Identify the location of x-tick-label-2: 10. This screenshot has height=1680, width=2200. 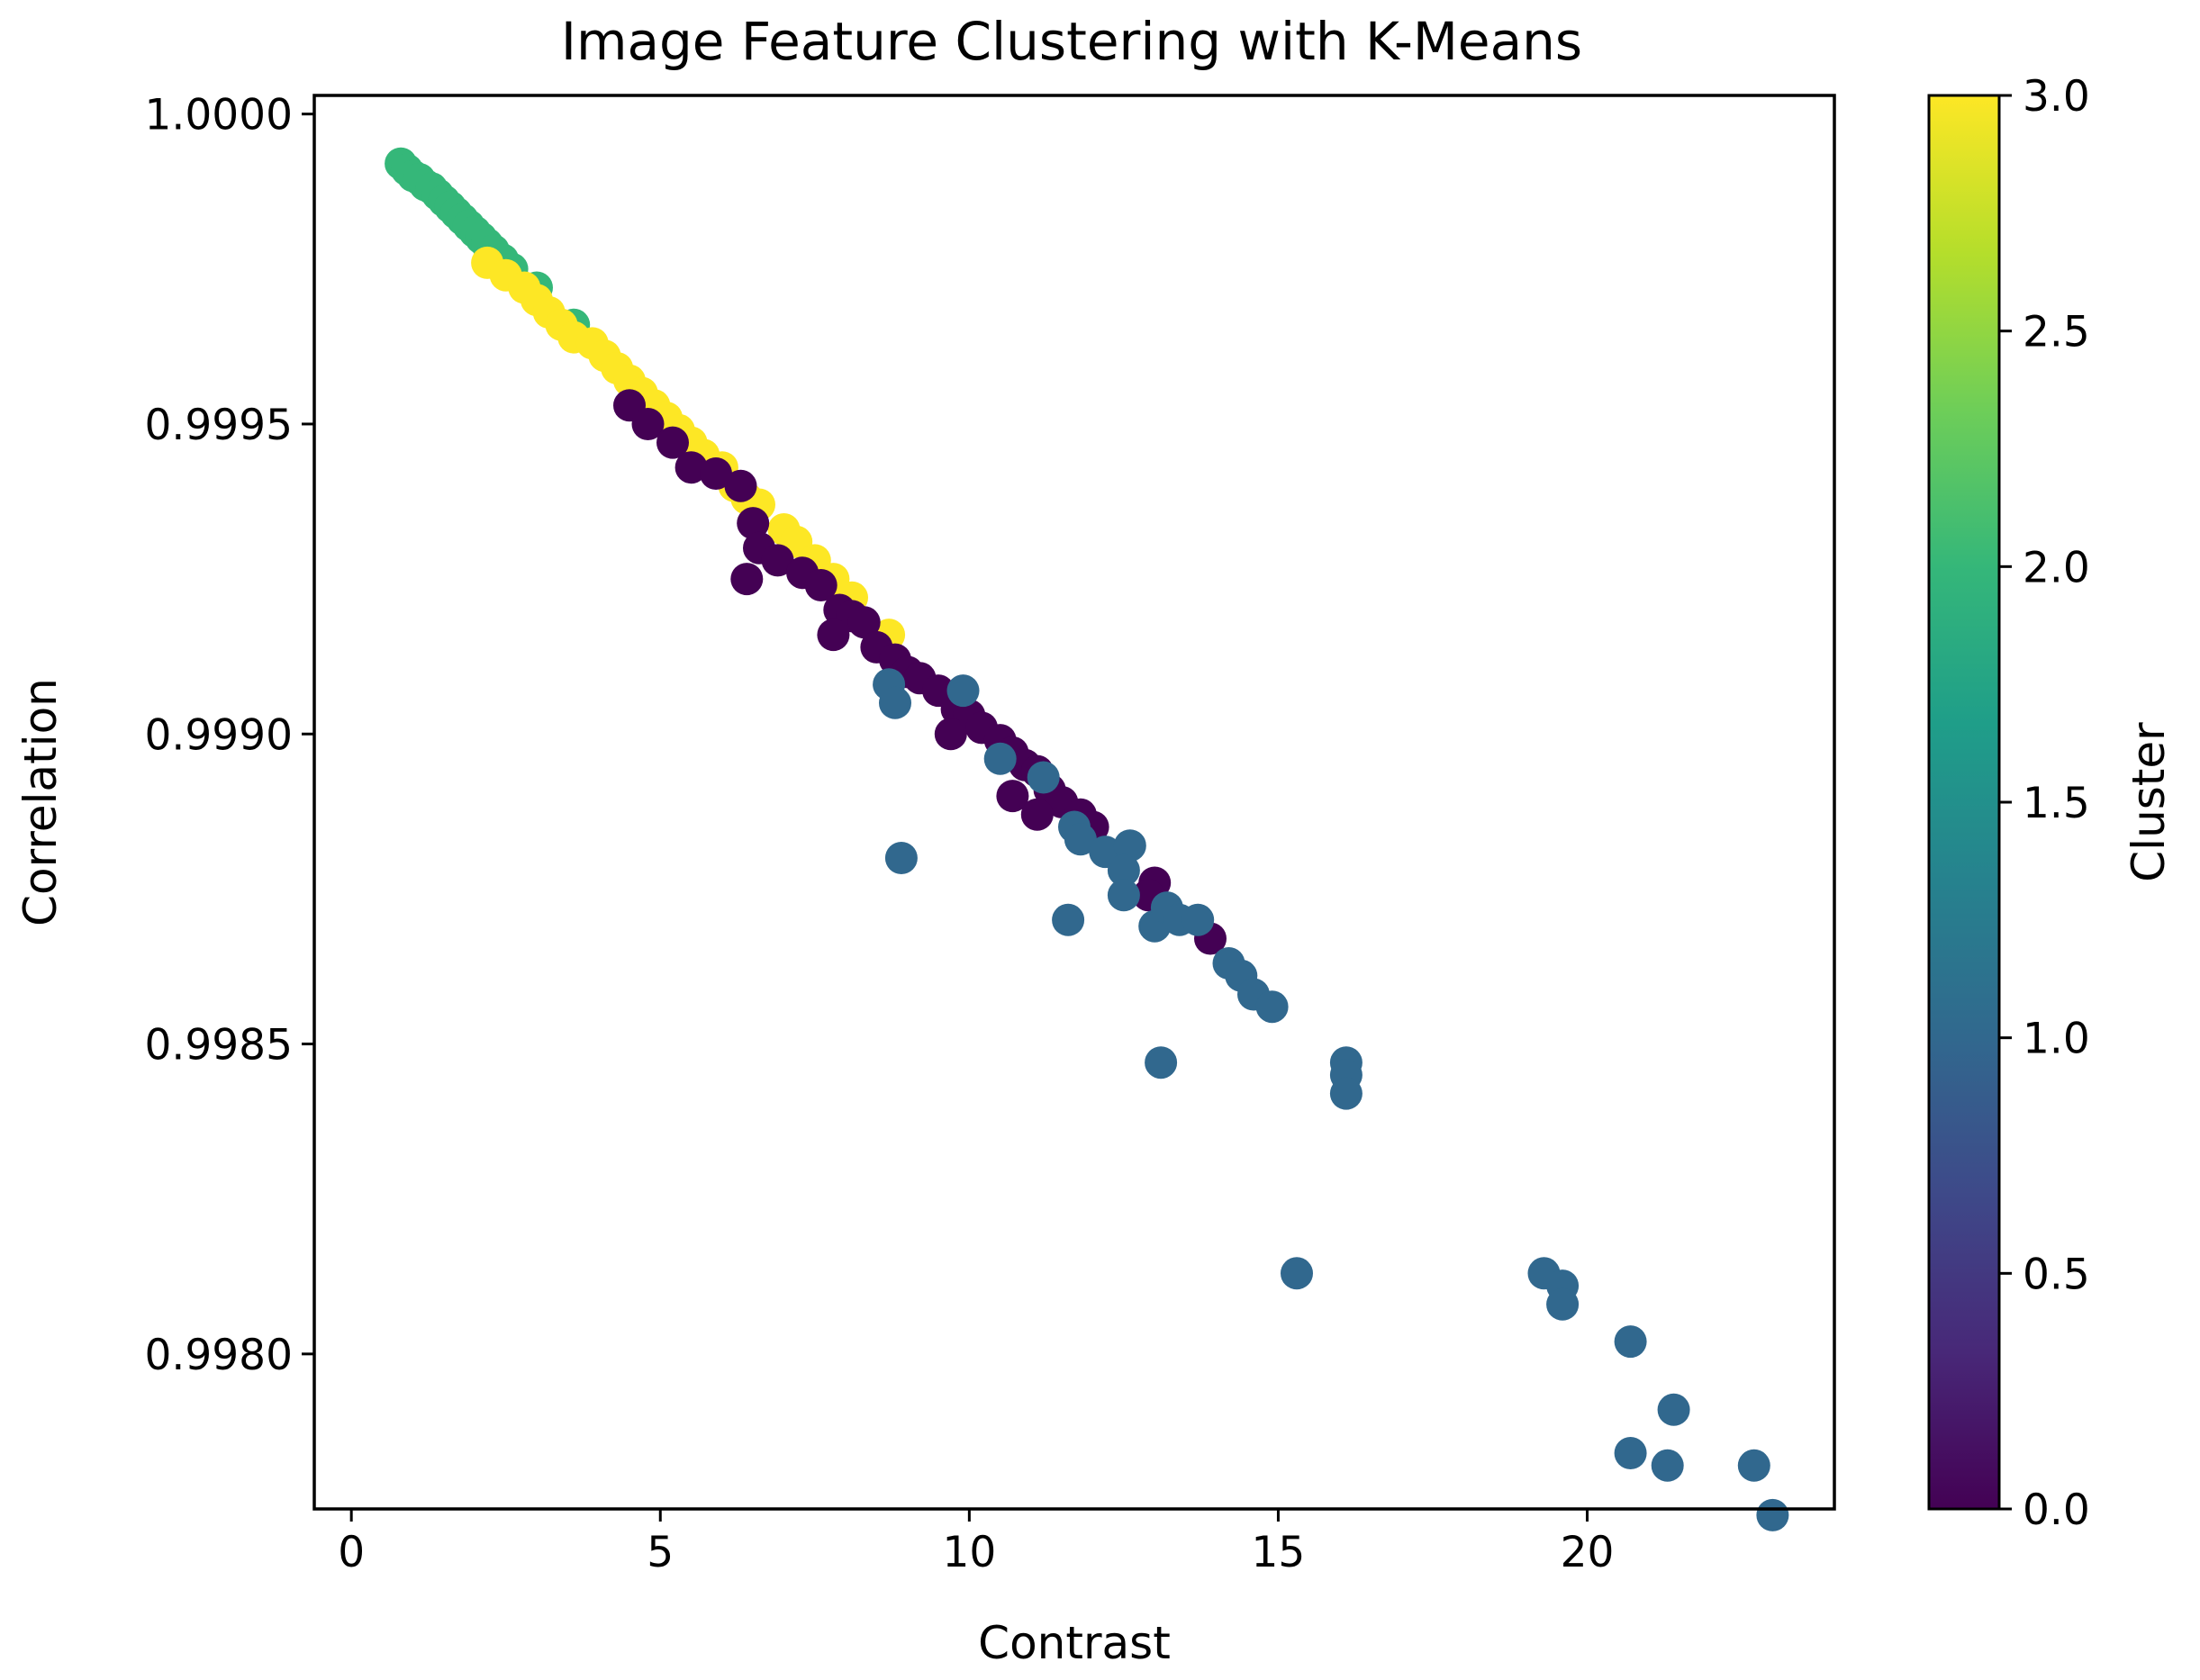
(969, 1552).